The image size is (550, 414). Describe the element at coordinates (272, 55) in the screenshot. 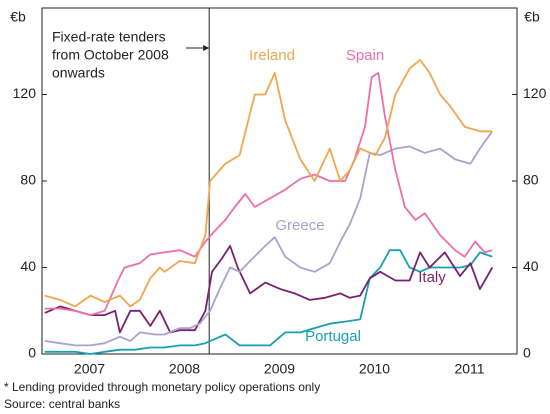

I see `series-label: Ireland` at that location.